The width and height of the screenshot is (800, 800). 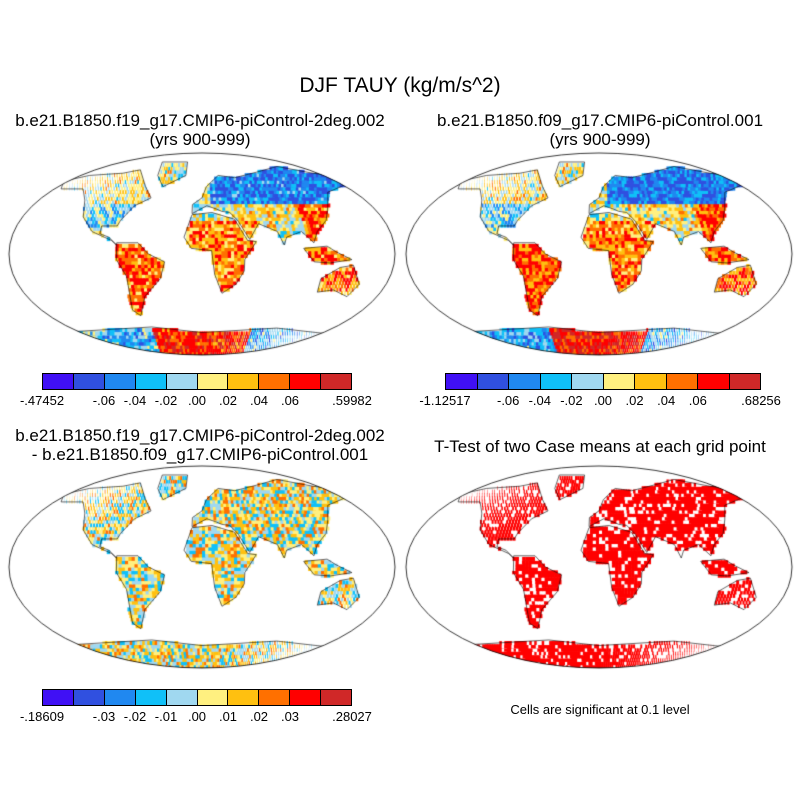 I want to click on colorbar-label: .68256, so click(x=761, y=400).